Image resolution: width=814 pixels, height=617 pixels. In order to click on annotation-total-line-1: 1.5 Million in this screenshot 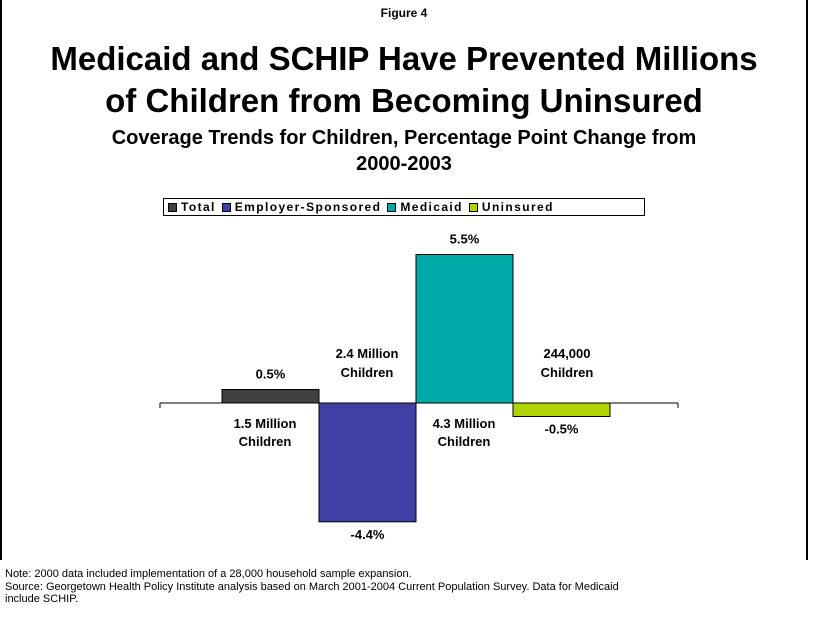, I will do `click(265, 423)`.